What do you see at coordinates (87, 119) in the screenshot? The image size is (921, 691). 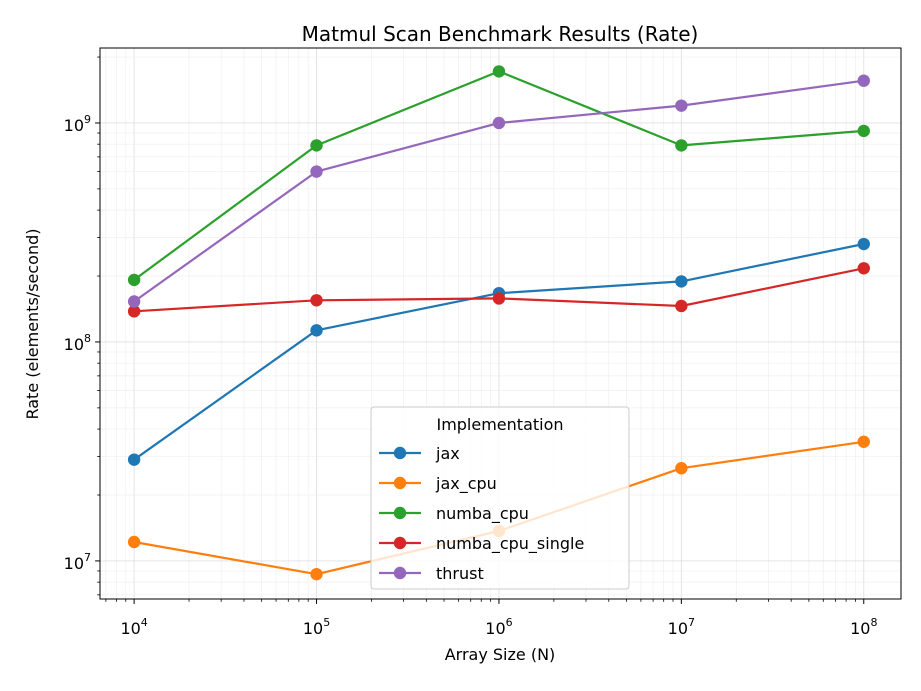 I see `y-tick-exponent: 9` at bounding box center [87, 119].